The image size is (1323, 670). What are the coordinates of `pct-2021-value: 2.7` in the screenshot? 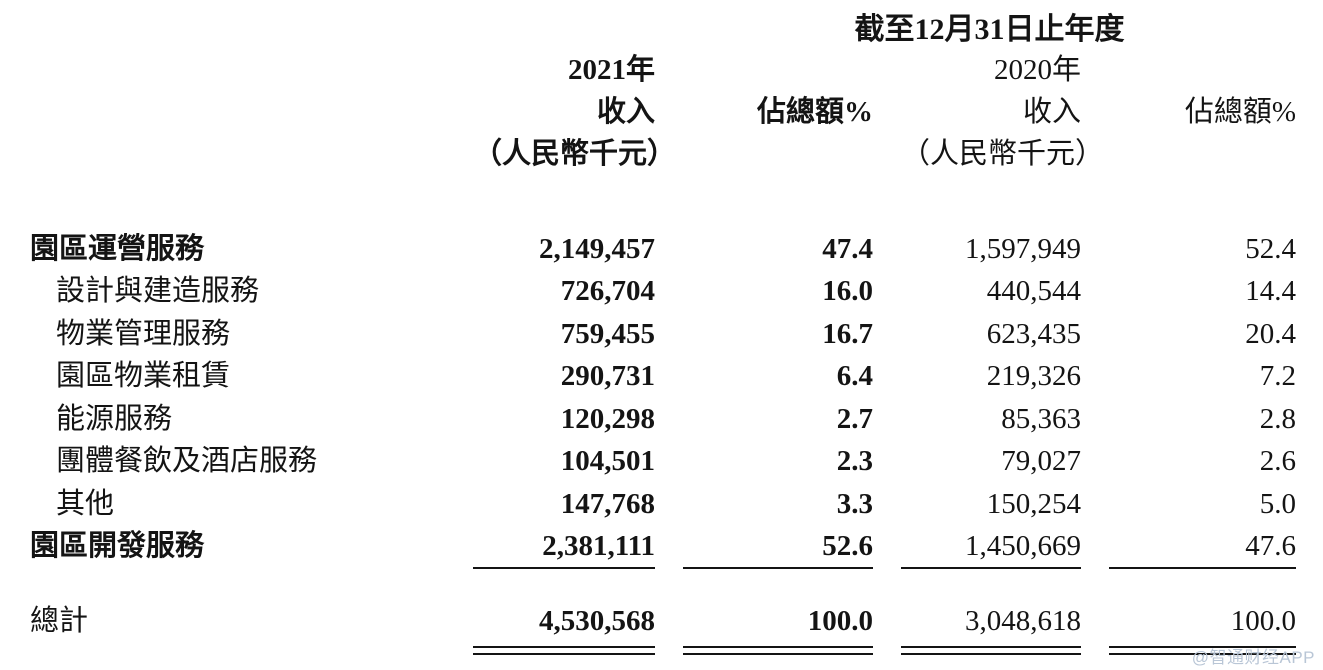 It's located at (854, 418).